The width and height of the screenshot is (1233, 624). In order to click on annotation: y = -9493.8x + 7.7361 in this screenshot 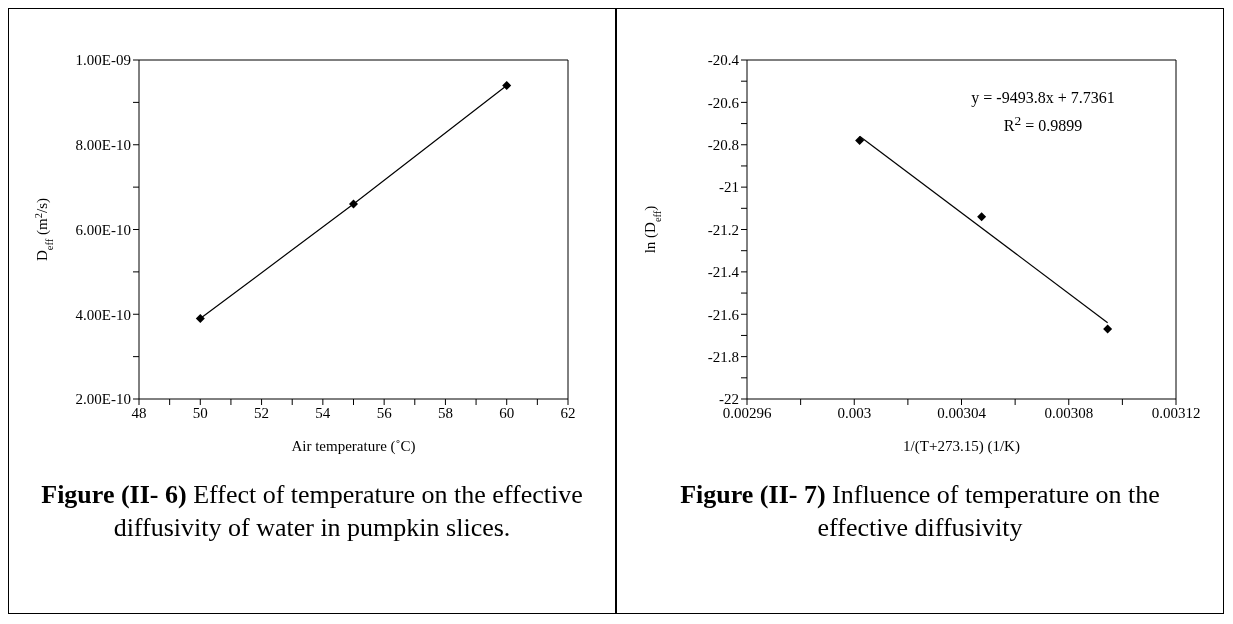, I will do `click(1043, 98)`.